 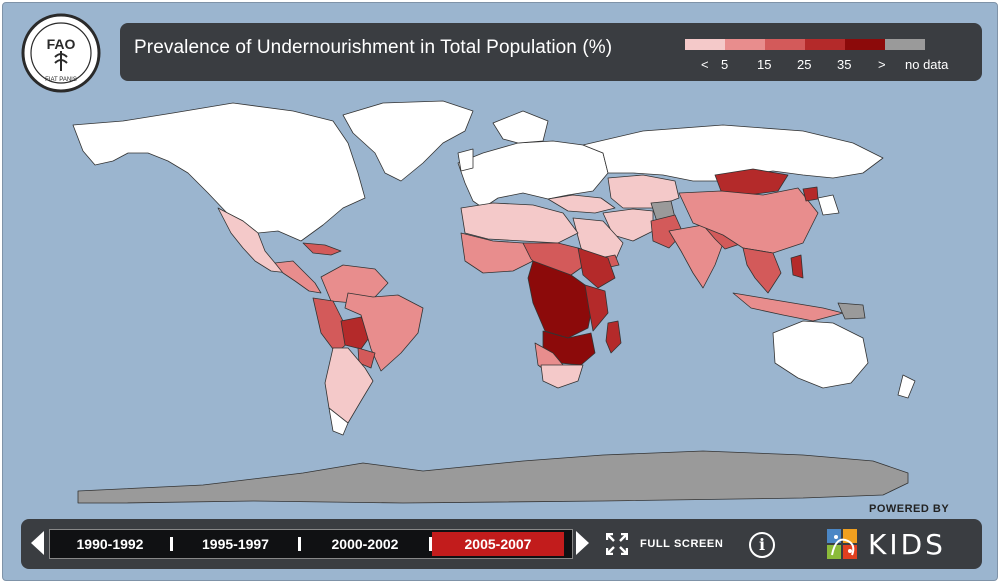 What do you see at coordinates (110, 544) in the screenshot?
I see `period-1990-1992: 1990-1992` at bounding box center [110, 544].